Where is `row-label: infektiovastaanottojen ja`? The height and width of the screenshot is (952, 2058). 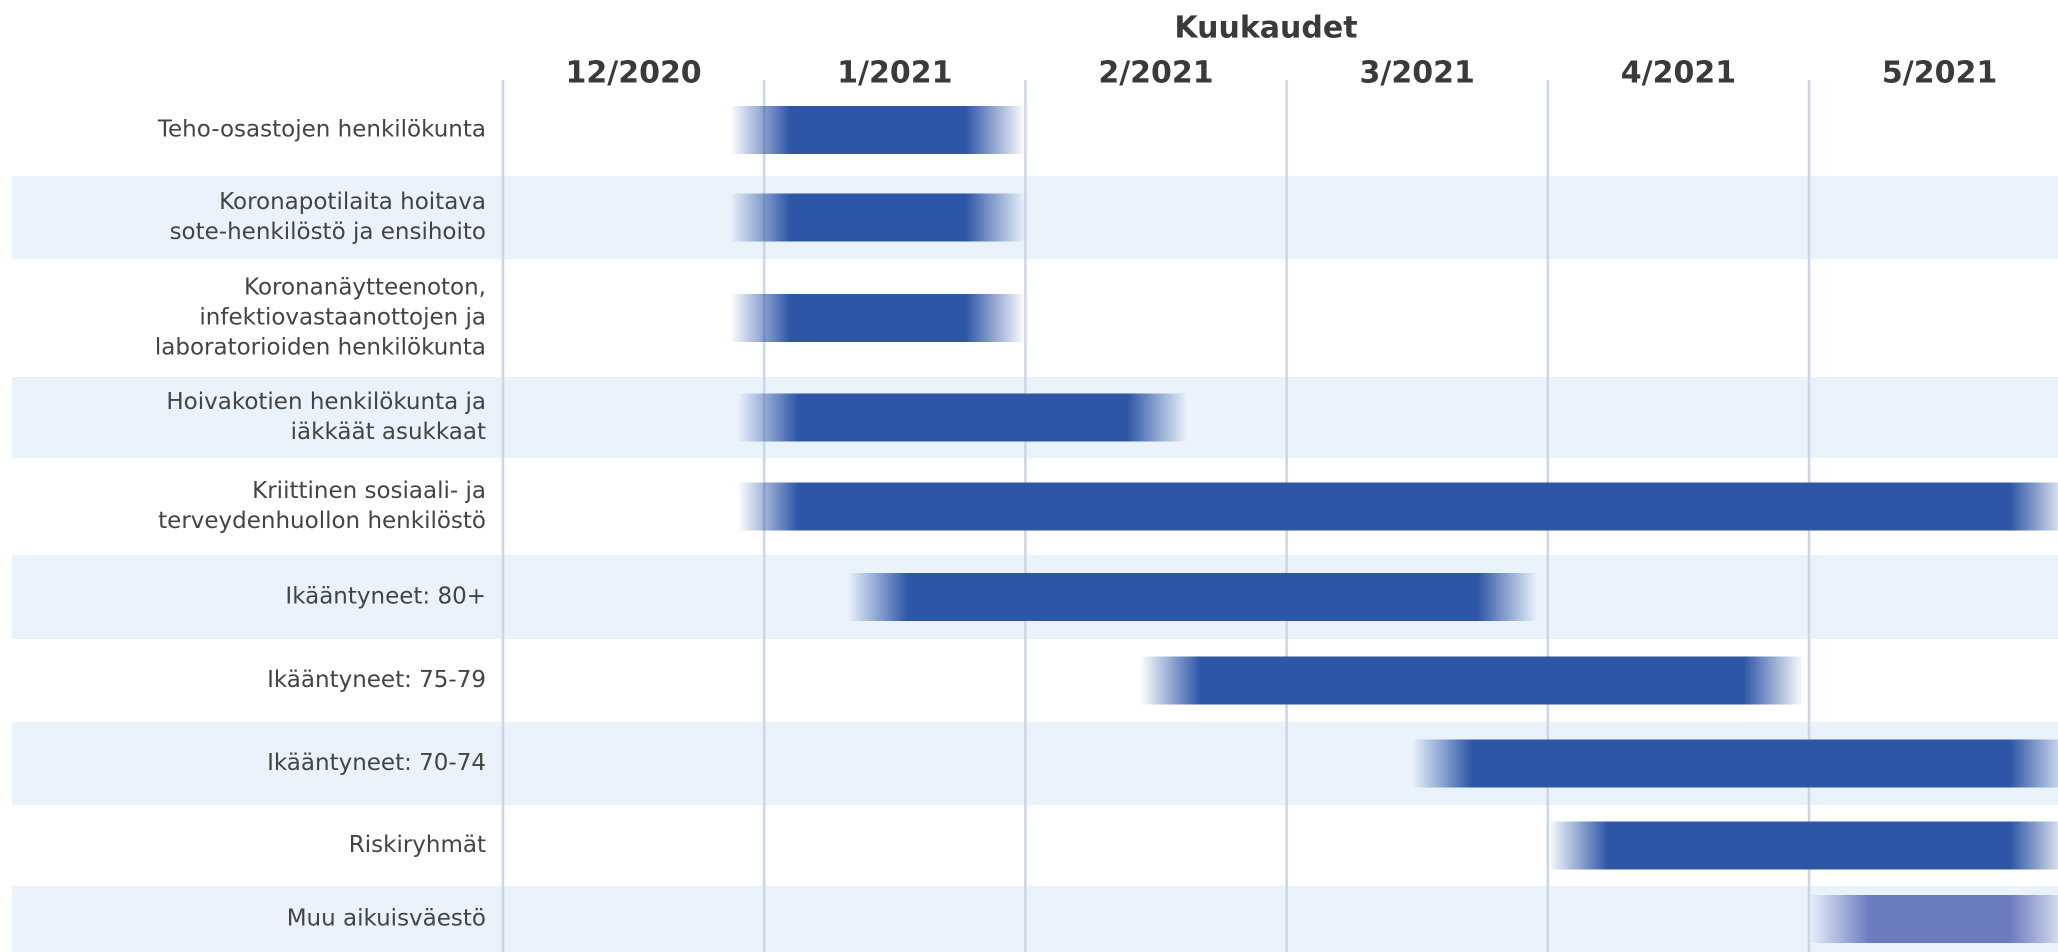
row-label: infektiovastaanottojen ja is located at coordinates (342, 318).